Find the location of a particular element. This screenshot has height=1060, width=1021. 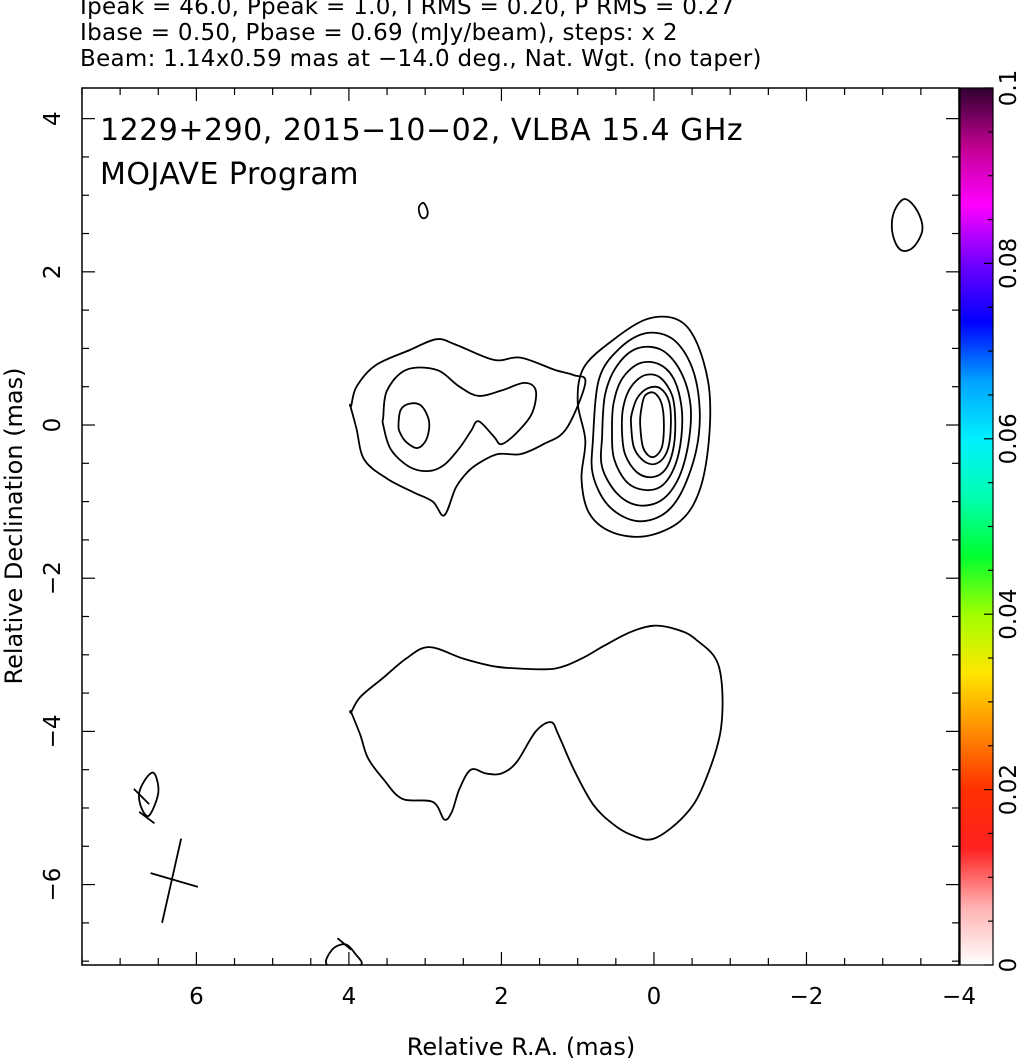

y-tick-label: −2 is located at coordinates (53, 578).